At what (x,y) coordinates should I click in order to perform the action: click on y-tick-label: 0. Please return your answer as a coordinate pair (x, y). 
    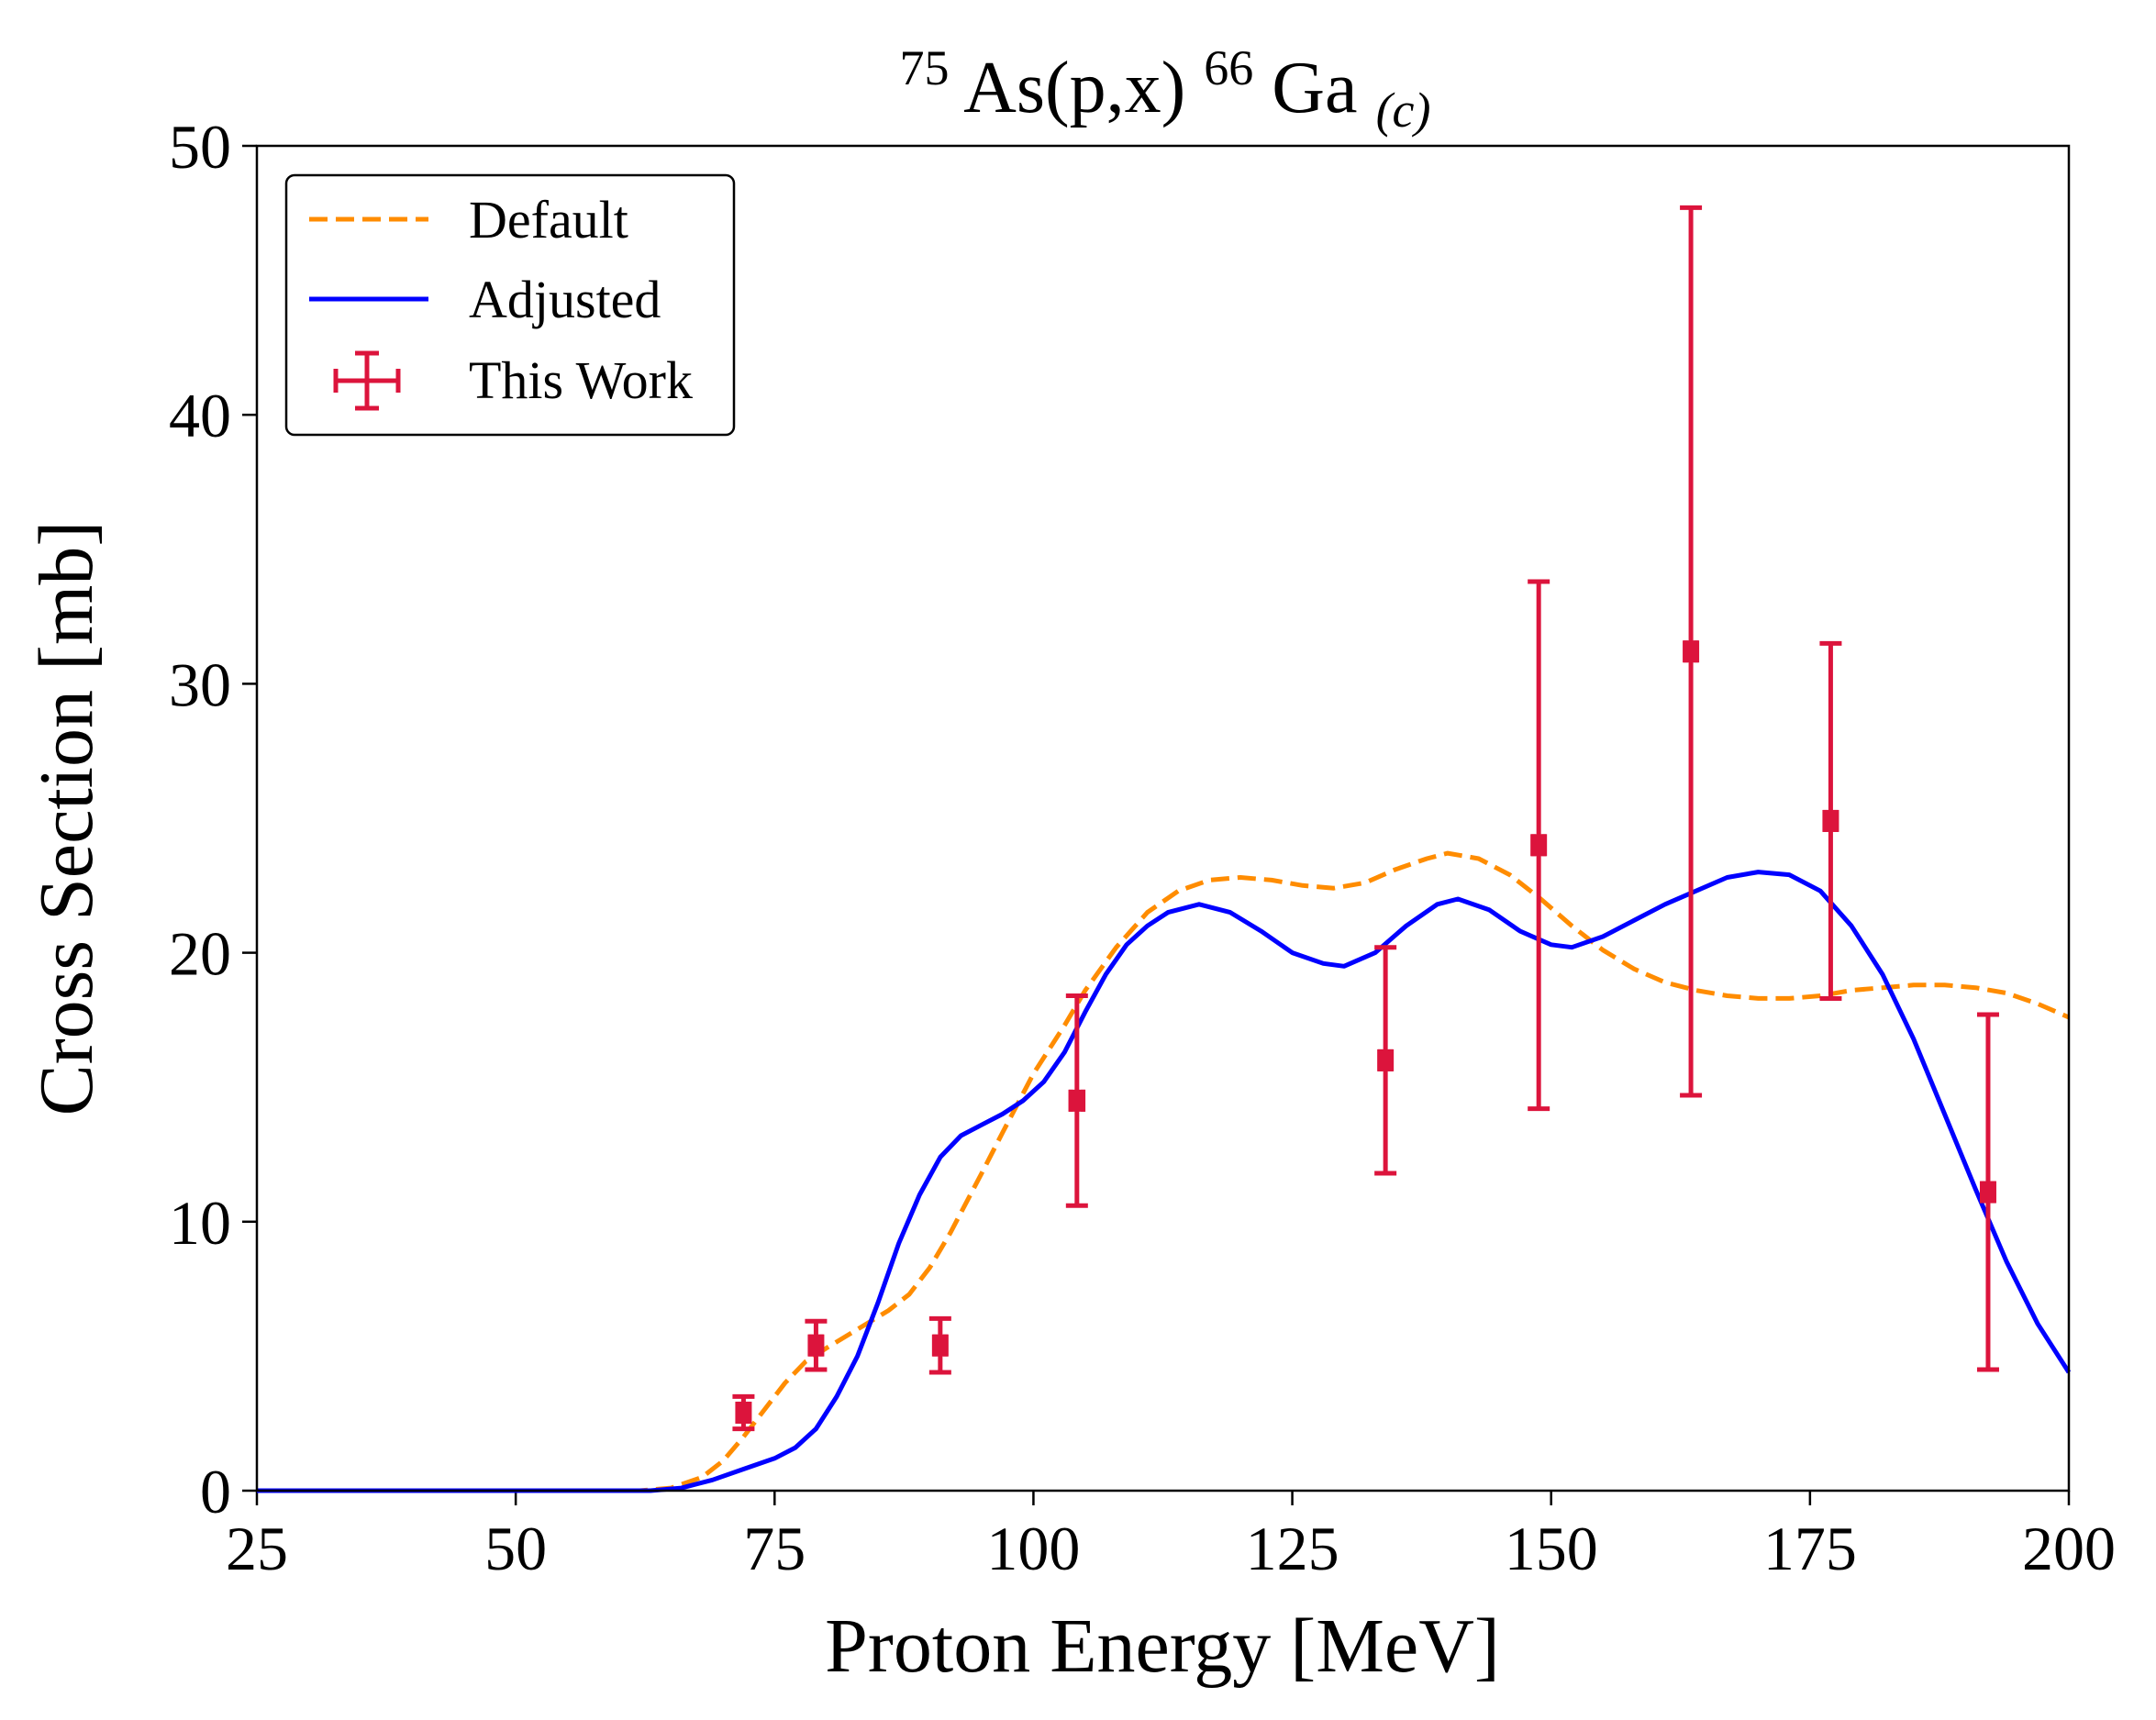
    Looking at the image, I should click on (216, 1491).